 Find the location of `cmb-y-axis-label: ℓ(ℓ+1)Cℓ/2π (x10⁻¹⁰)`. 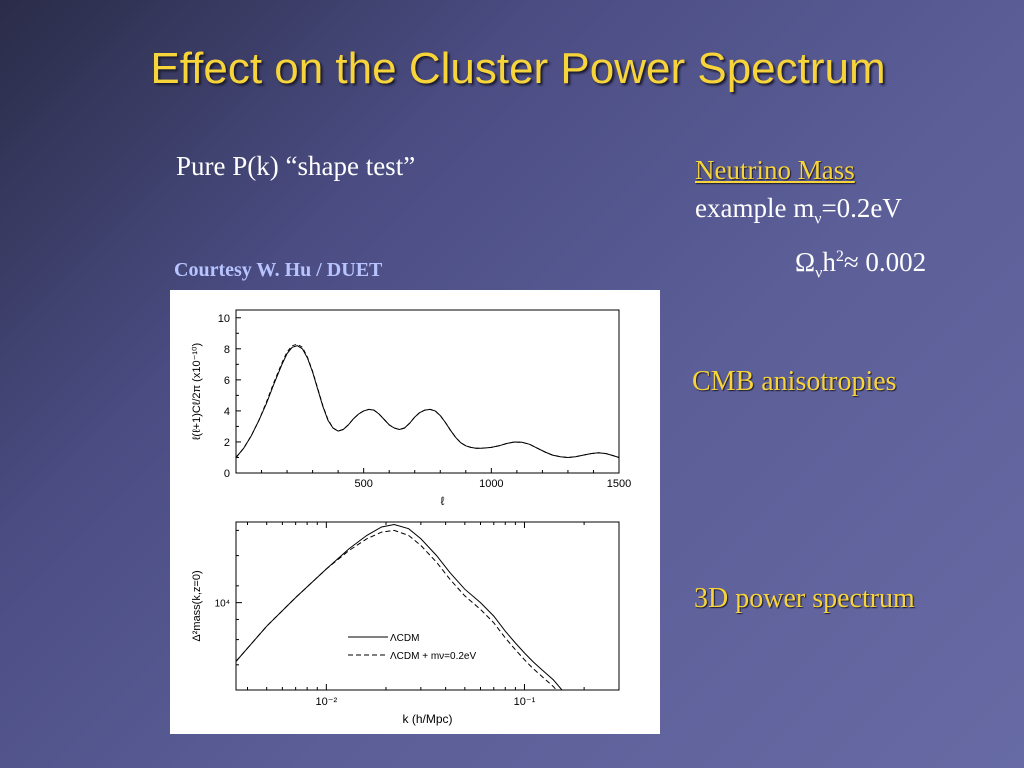

cmb-y-axis-label: ℓ(ℓ+1)Cℓ/2π (x10⁻¹⁰) is located at coordinates (197, 391).